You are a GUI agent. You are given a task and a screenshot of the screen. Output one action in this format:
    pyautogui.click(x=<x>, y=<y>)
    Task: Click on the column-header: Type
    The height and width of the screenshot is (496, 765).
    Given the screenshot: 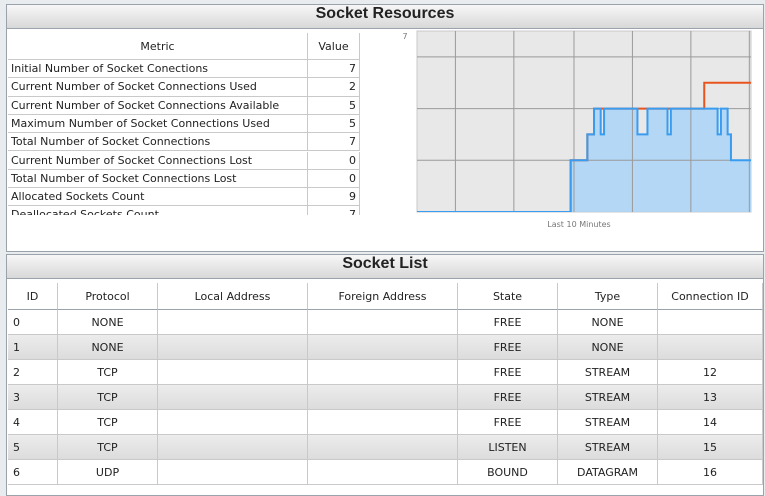 What is the action you would take?
    pyautogui.click(x=608, y=296)
    